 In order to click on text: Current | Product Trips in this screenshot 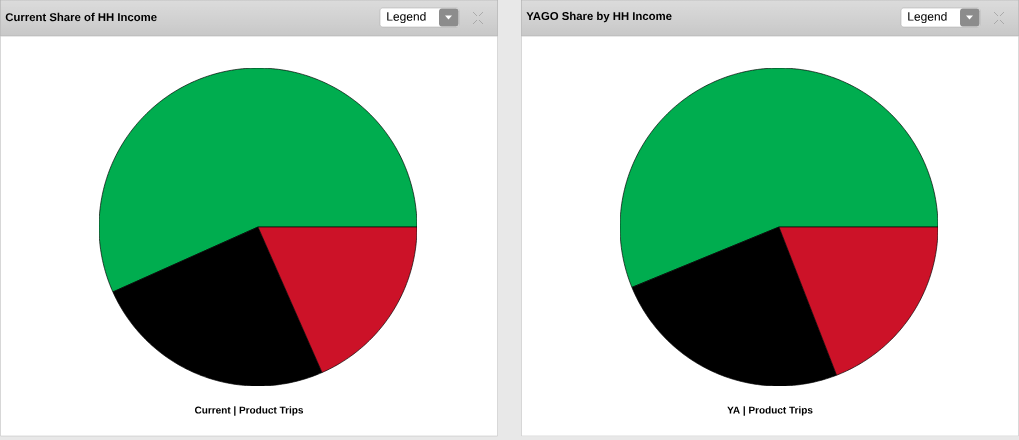, I will do `click(249, 411)`.